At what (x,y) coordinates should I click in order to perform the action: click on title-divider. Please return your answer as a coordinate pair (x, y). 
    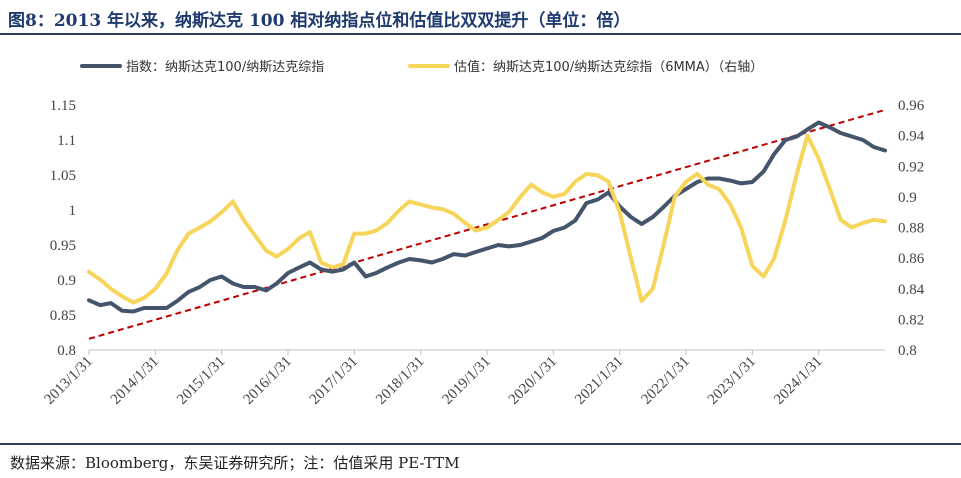
    Looking at the image, I should click on (480, 34).